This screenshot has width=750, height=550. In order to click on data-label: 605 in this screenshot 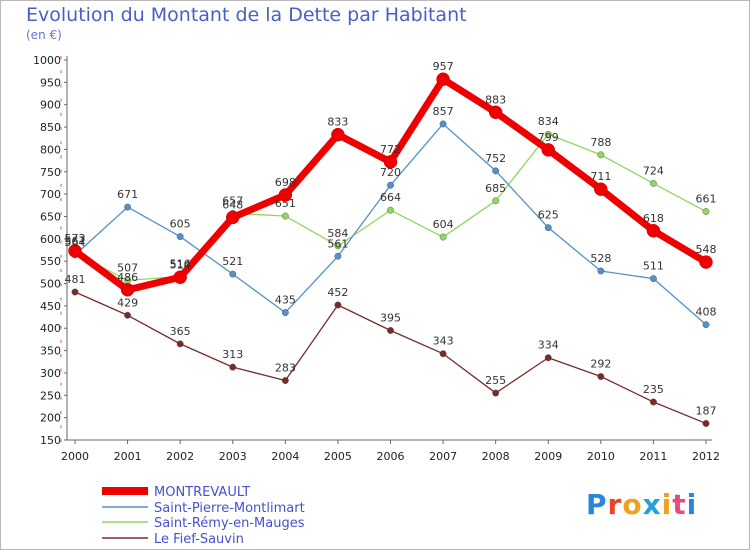, I will do `click(180, 224)`.